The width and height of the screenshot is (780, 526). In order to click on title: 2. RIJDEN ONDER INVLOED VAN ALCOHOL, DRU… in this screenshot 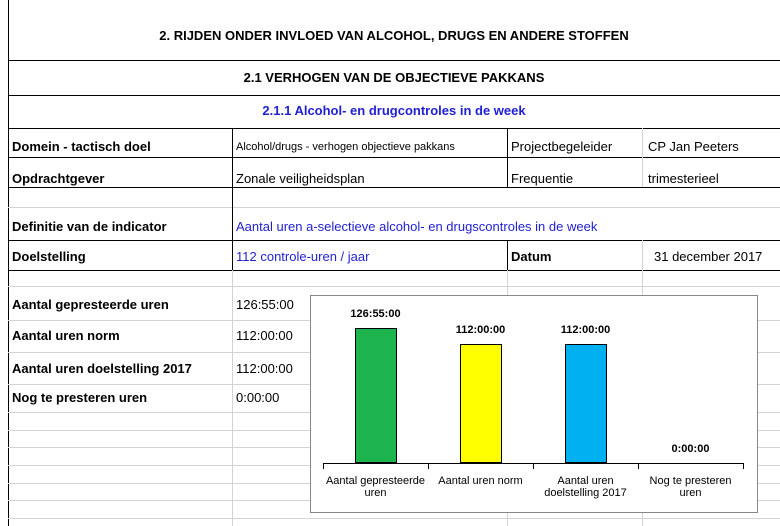, I will do `click(394, 35)`.